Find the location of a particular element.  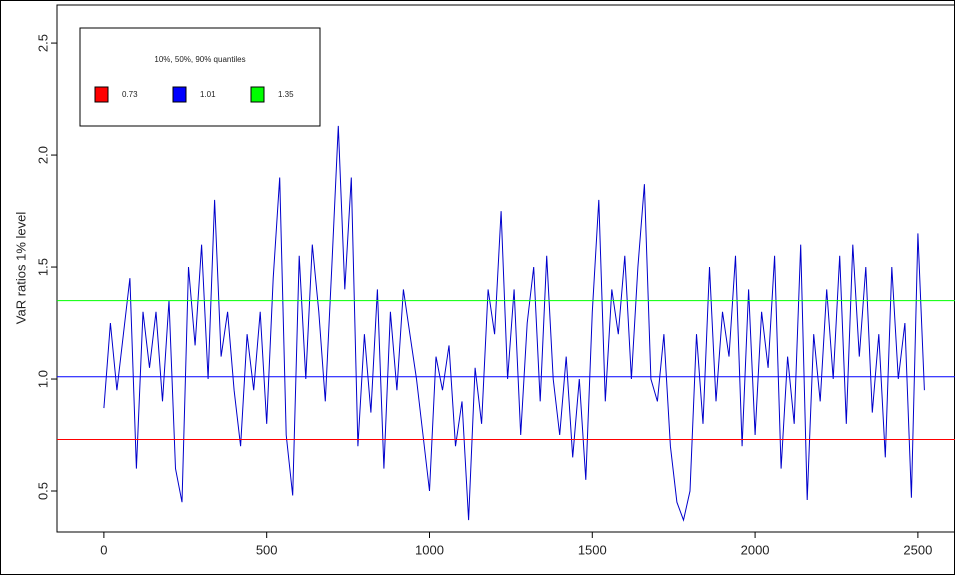

y-tick-label: 0.5 is located at coordinates (42, 491).